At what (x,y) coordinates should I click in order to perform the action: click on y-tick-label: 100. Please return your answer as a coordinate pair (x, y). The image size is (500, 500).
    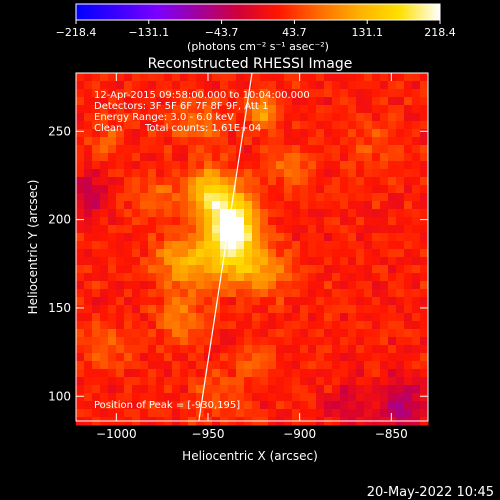
    Looking at the image, I should click on (59, 396).